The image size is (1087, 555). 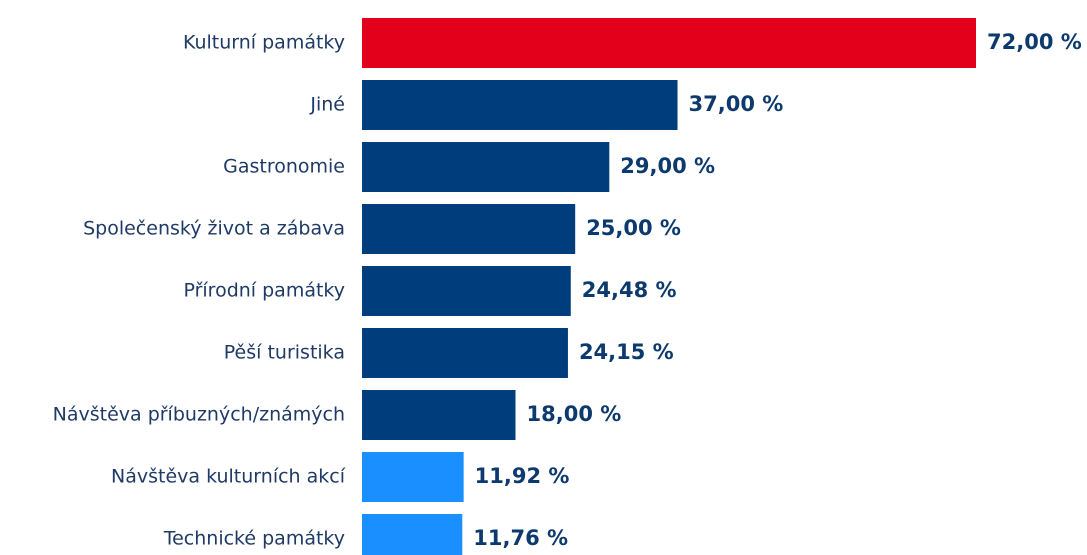 I want to click on value-label: 18,00 %, so click(x=574, y=414).